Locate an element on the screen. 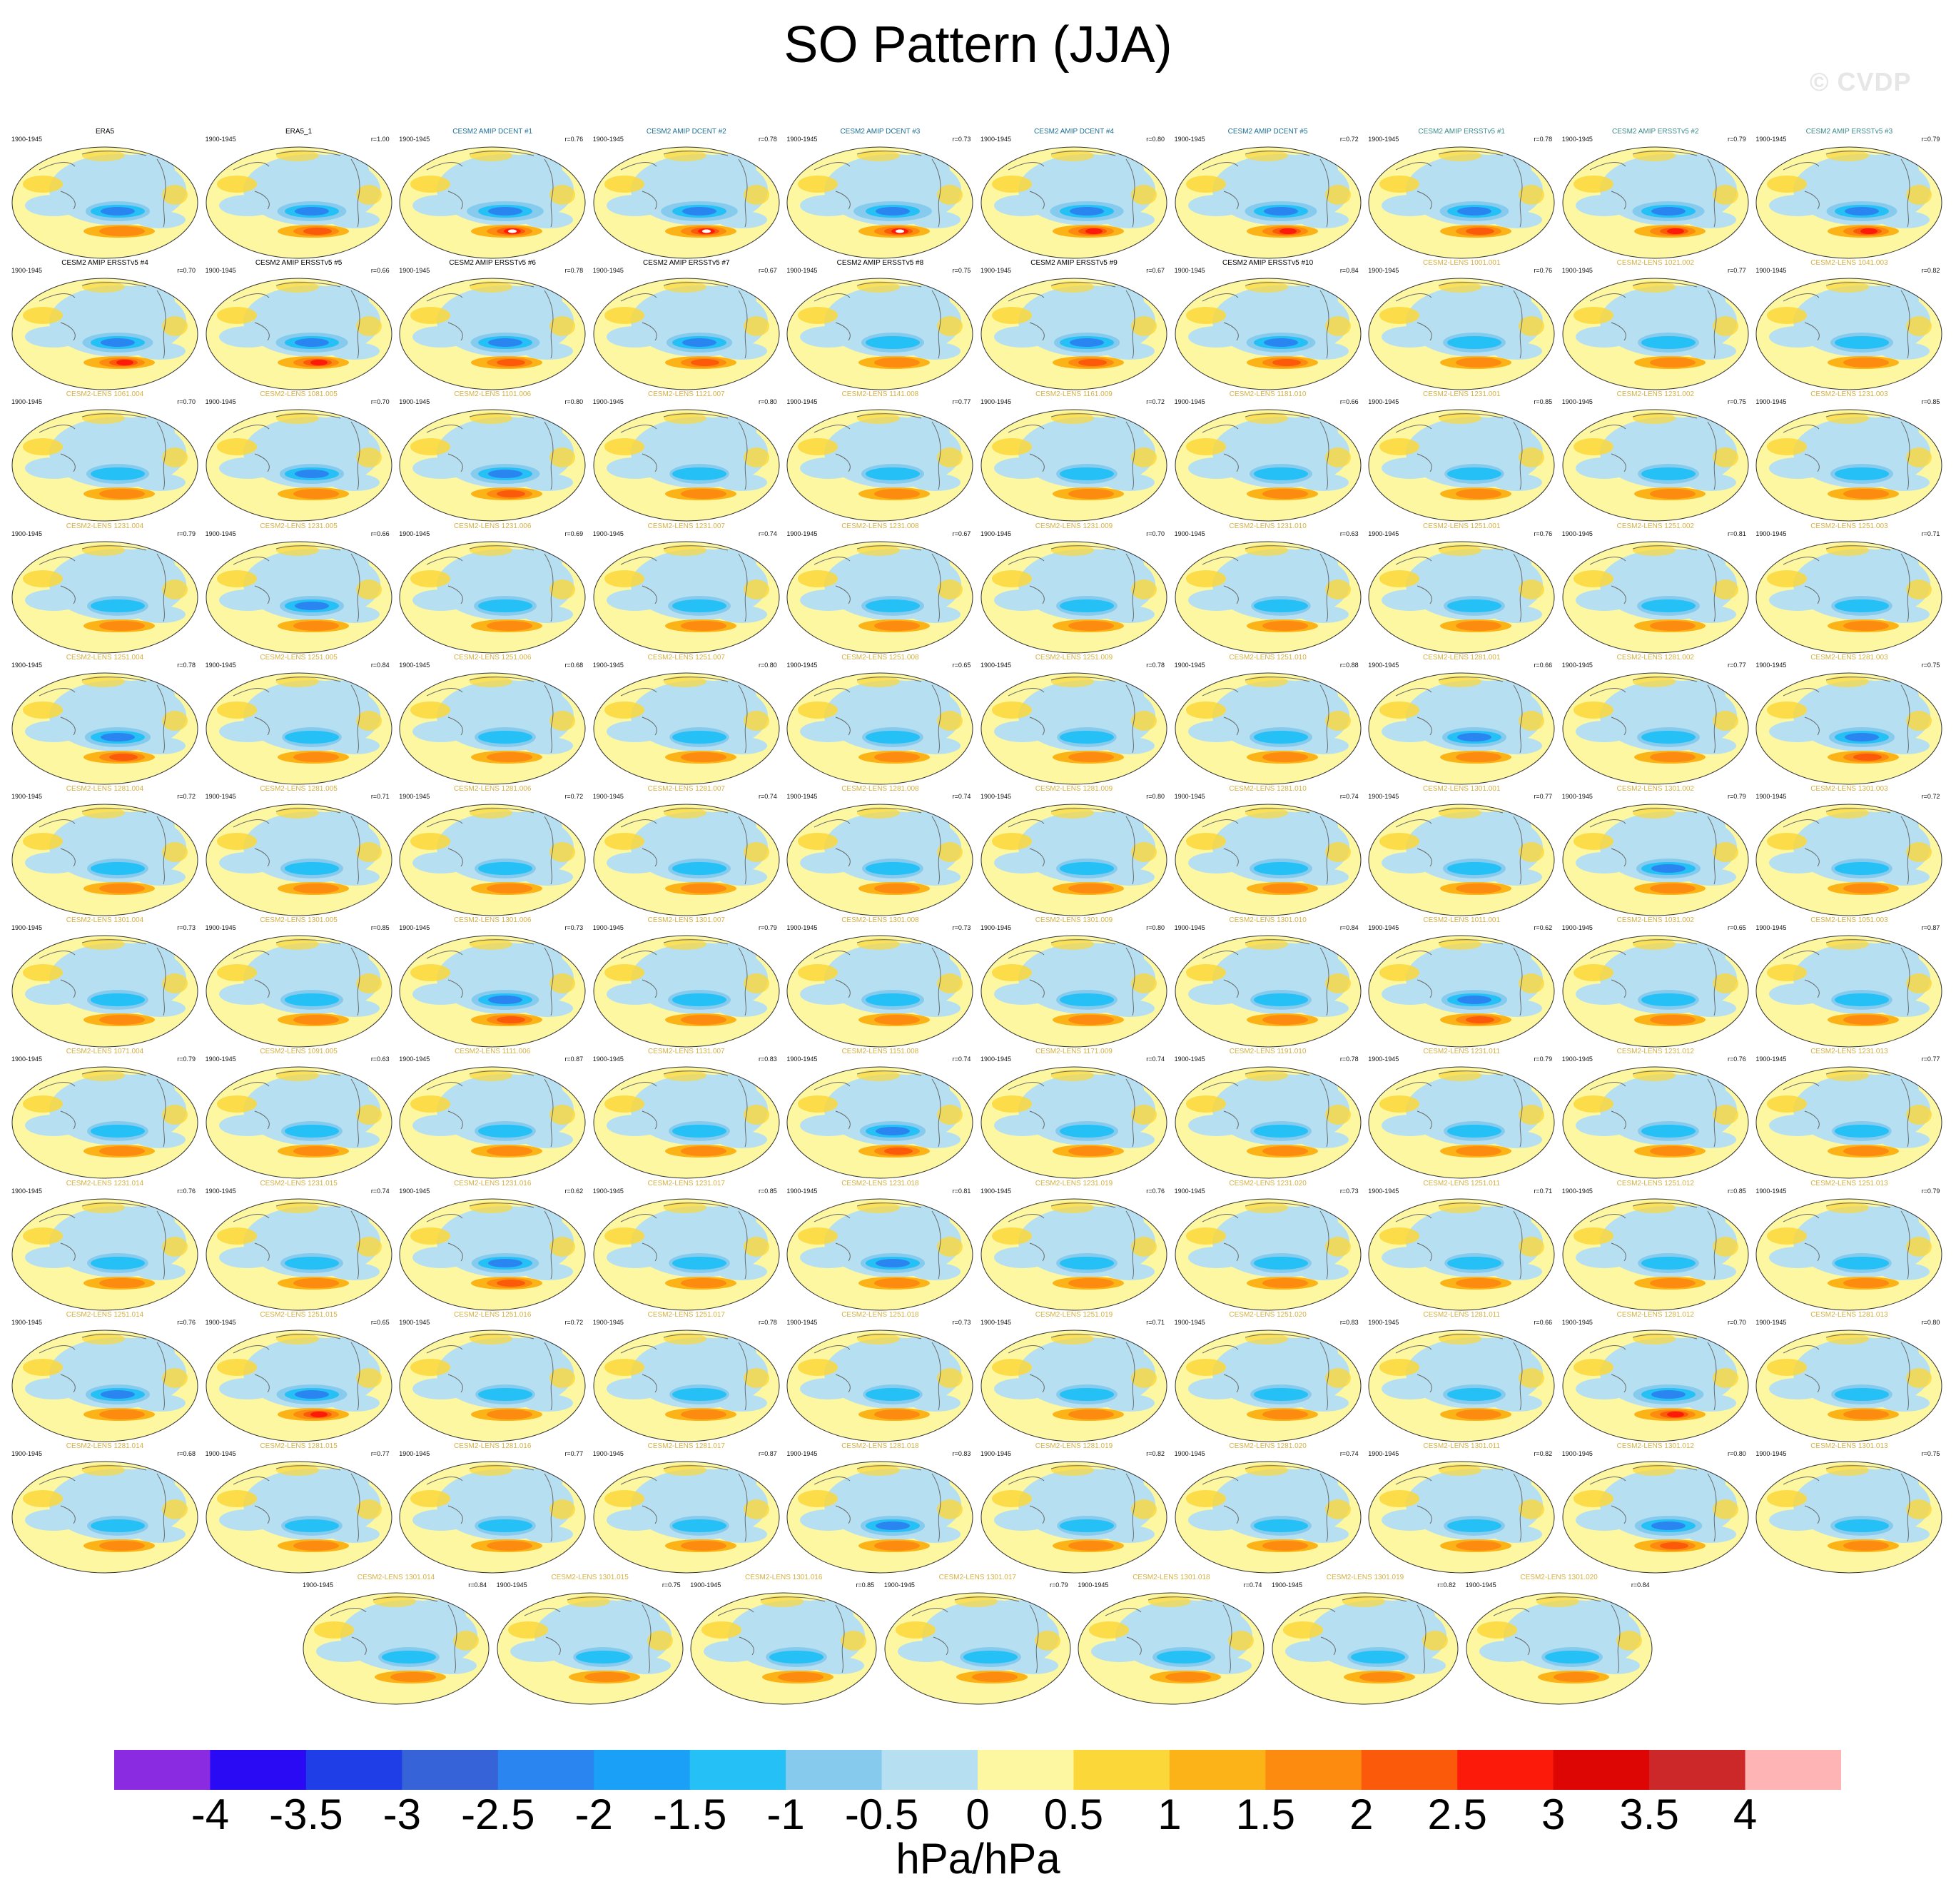 The image size is (1956, 1904). panel-title: CESM2-LENS 1281.013 is located at coordinates (1849, 1314).